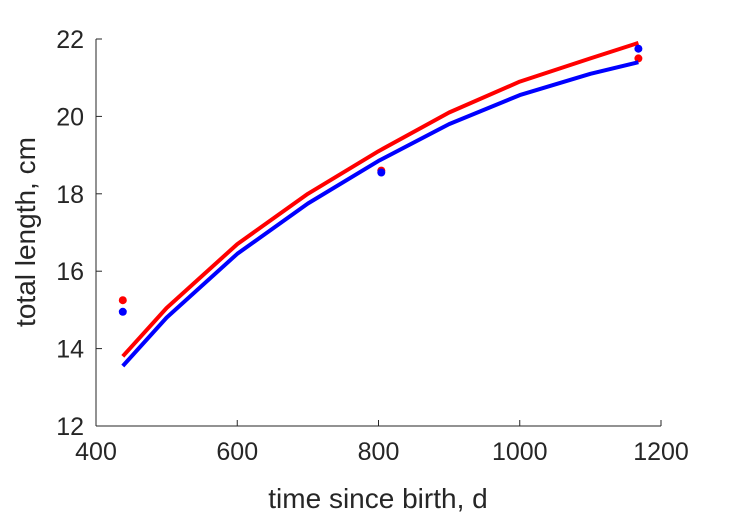 The image size is (729, 521). I want to click on y-tick-label: 18, so click(70, 195).